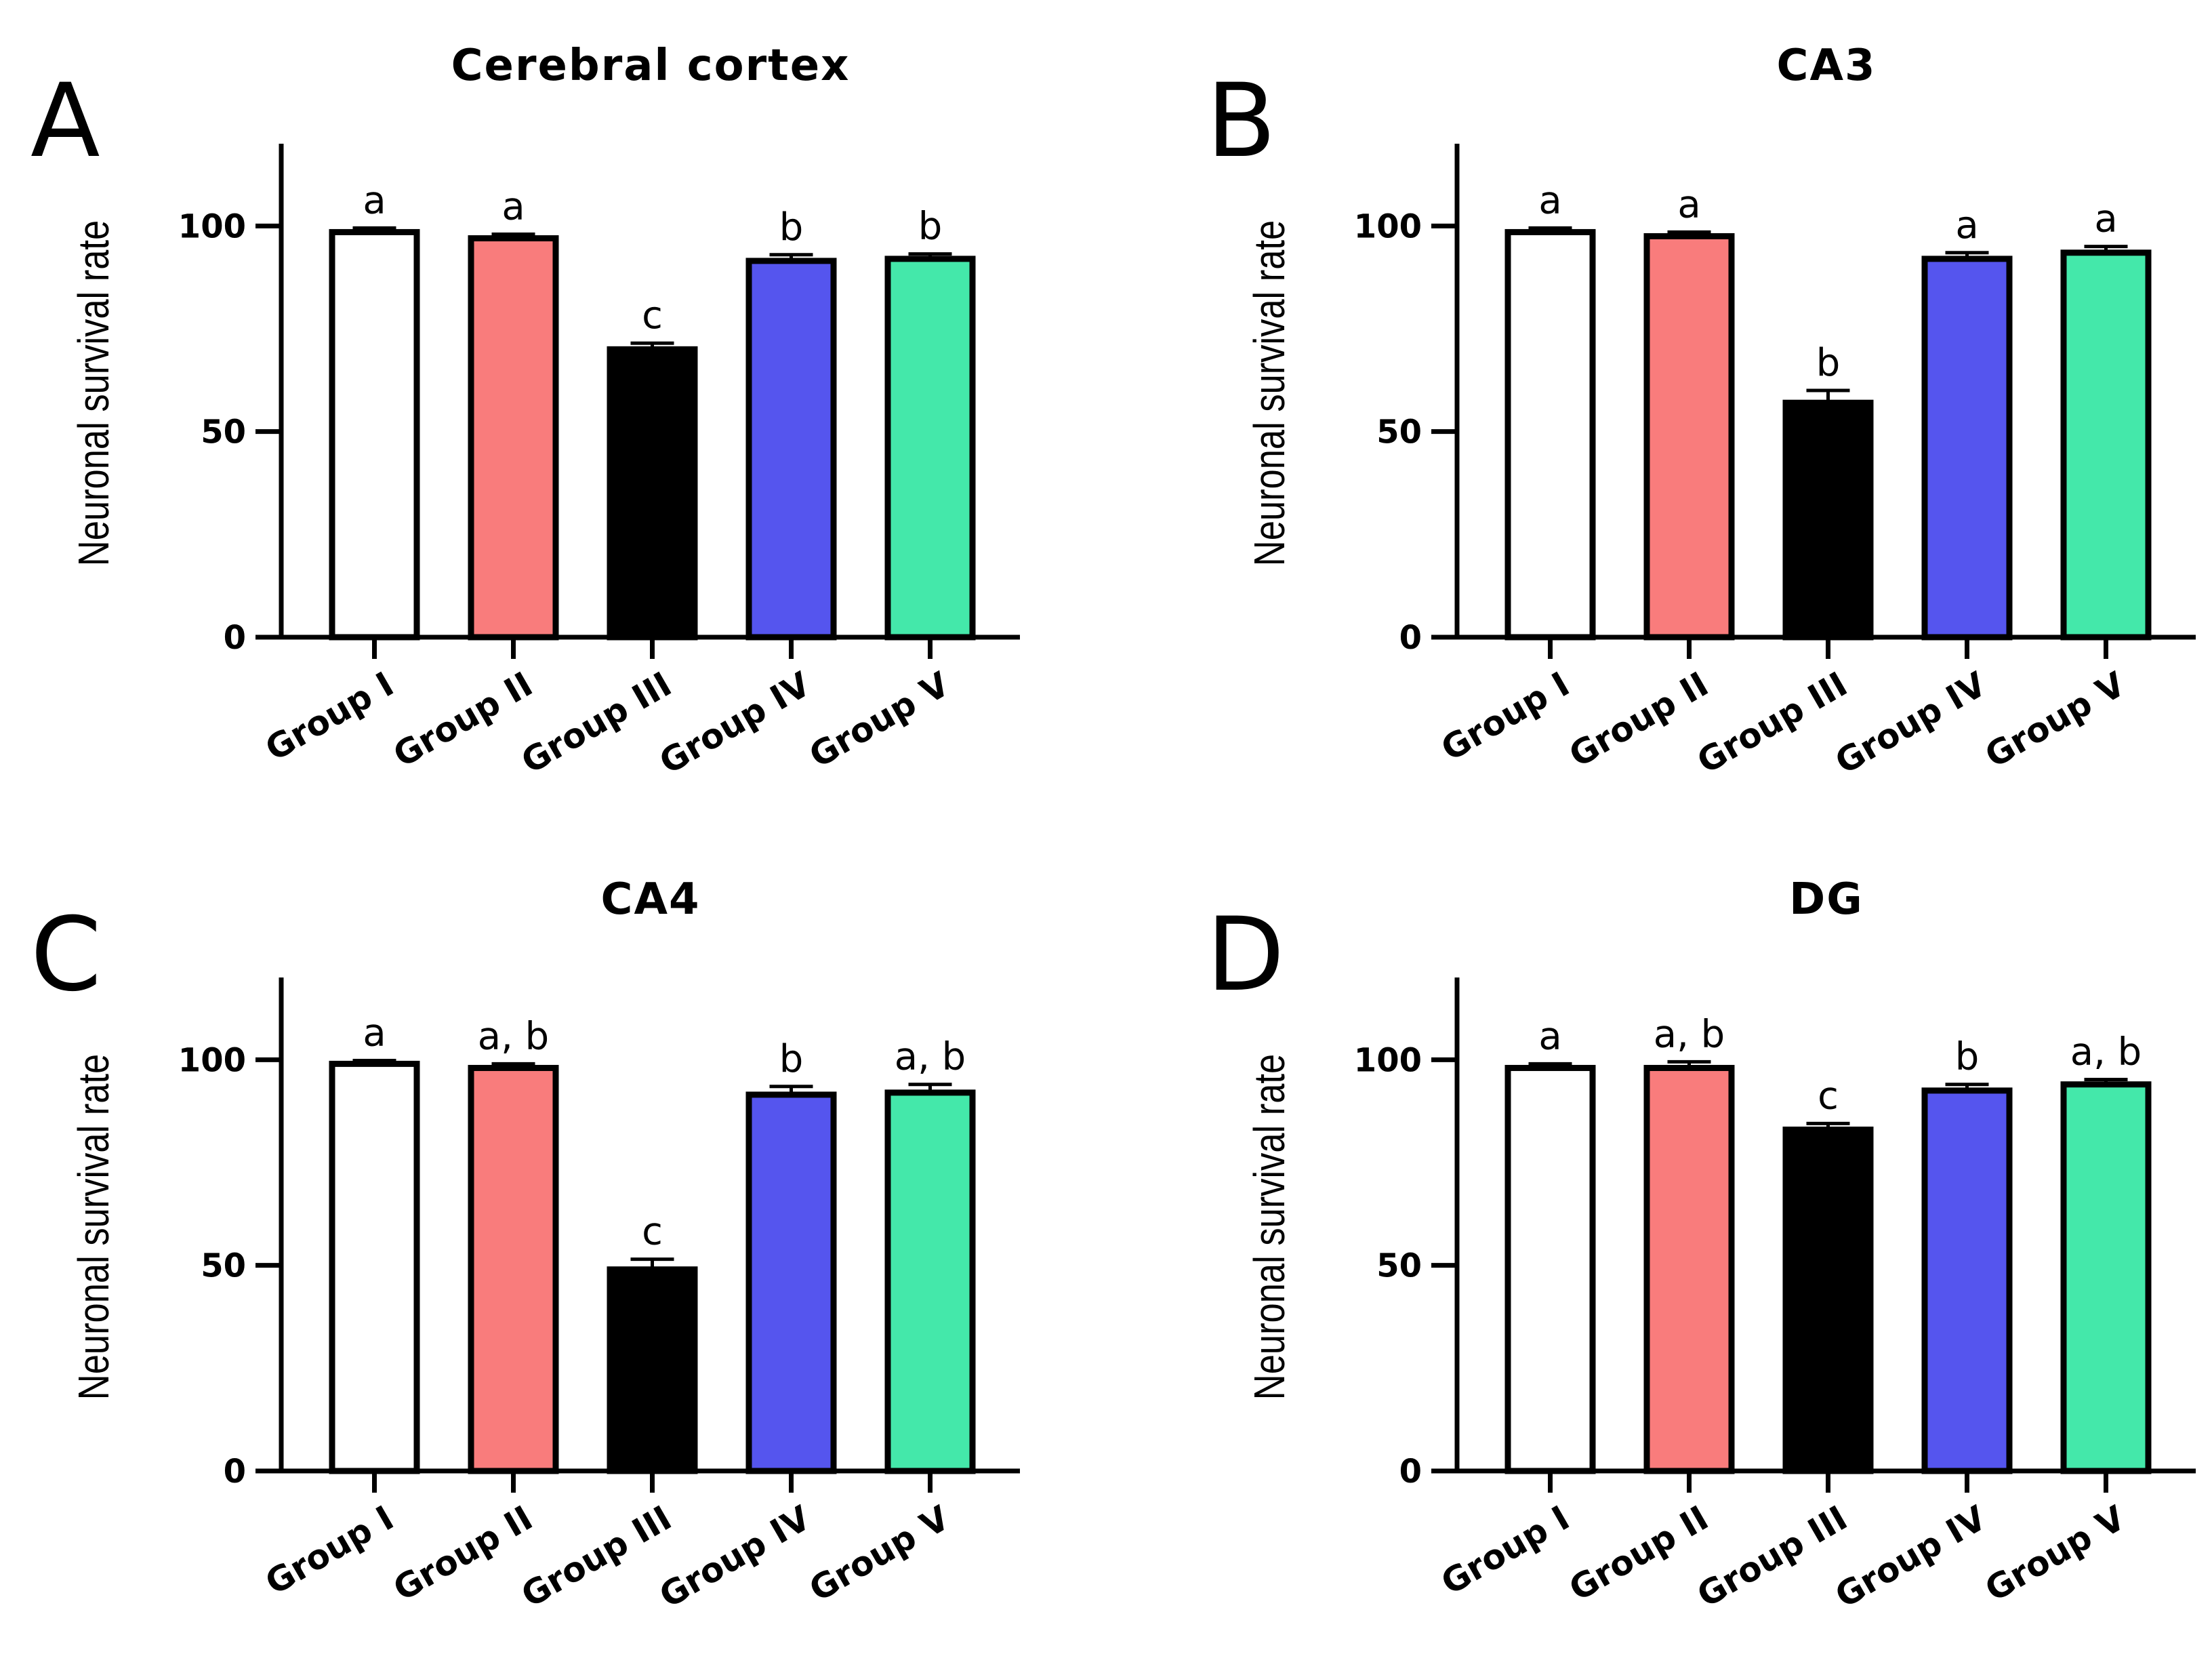  I want to click on chart-title: CA3, so click(1826, 66).